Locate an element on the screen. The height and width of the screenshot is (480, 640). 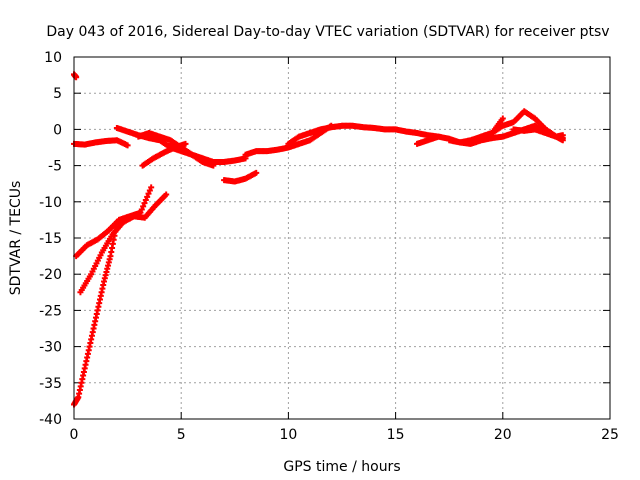
x-tick-labels: 0 5 10 15 20 25 is located at coordinates (344, 435).